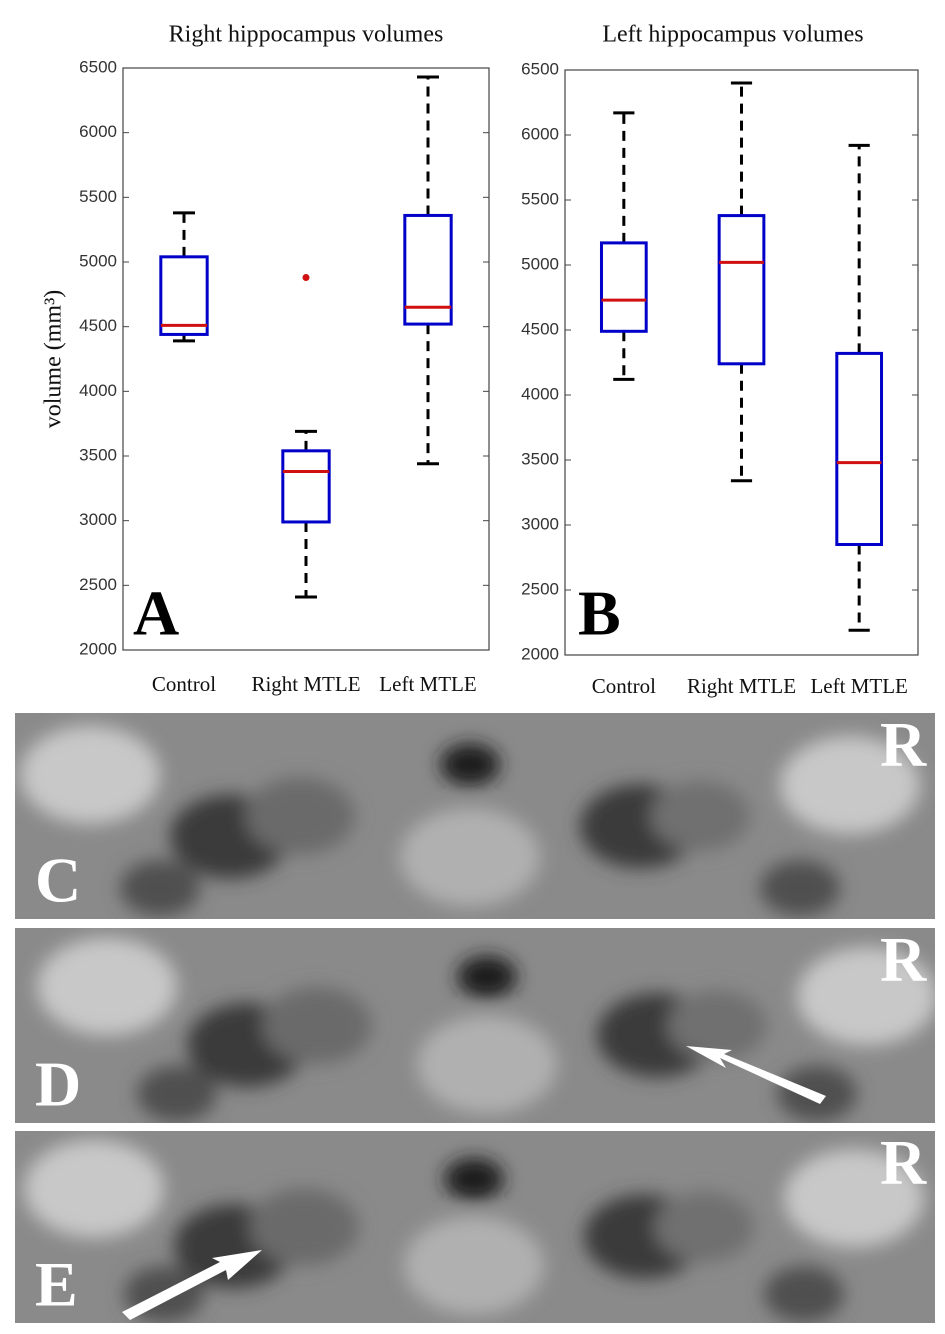  What do you see at coordinates (599, 613) in the screenshot?
I see `panel-letter: B` at bounding box center [599, 613].